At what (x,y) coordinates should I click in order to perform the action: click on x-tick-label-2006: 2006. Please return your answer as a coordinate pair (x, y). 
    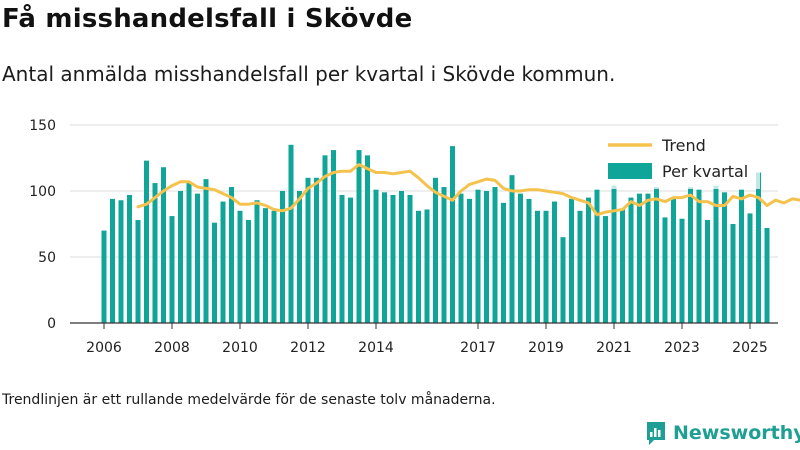
    Looking at the image, I should click on (104, 348).